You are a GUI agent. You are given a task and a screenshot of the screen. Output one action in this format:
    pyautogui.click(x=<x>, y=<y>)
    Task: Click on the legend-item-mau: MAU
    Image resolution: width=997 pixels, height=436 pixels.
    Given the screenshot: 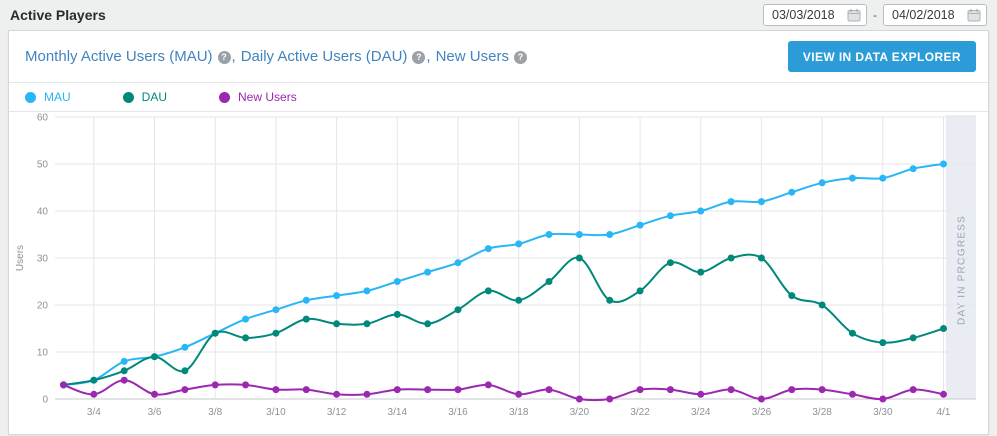 What is the action you would take?
    pyautogui.click(x=48, y=97)
    